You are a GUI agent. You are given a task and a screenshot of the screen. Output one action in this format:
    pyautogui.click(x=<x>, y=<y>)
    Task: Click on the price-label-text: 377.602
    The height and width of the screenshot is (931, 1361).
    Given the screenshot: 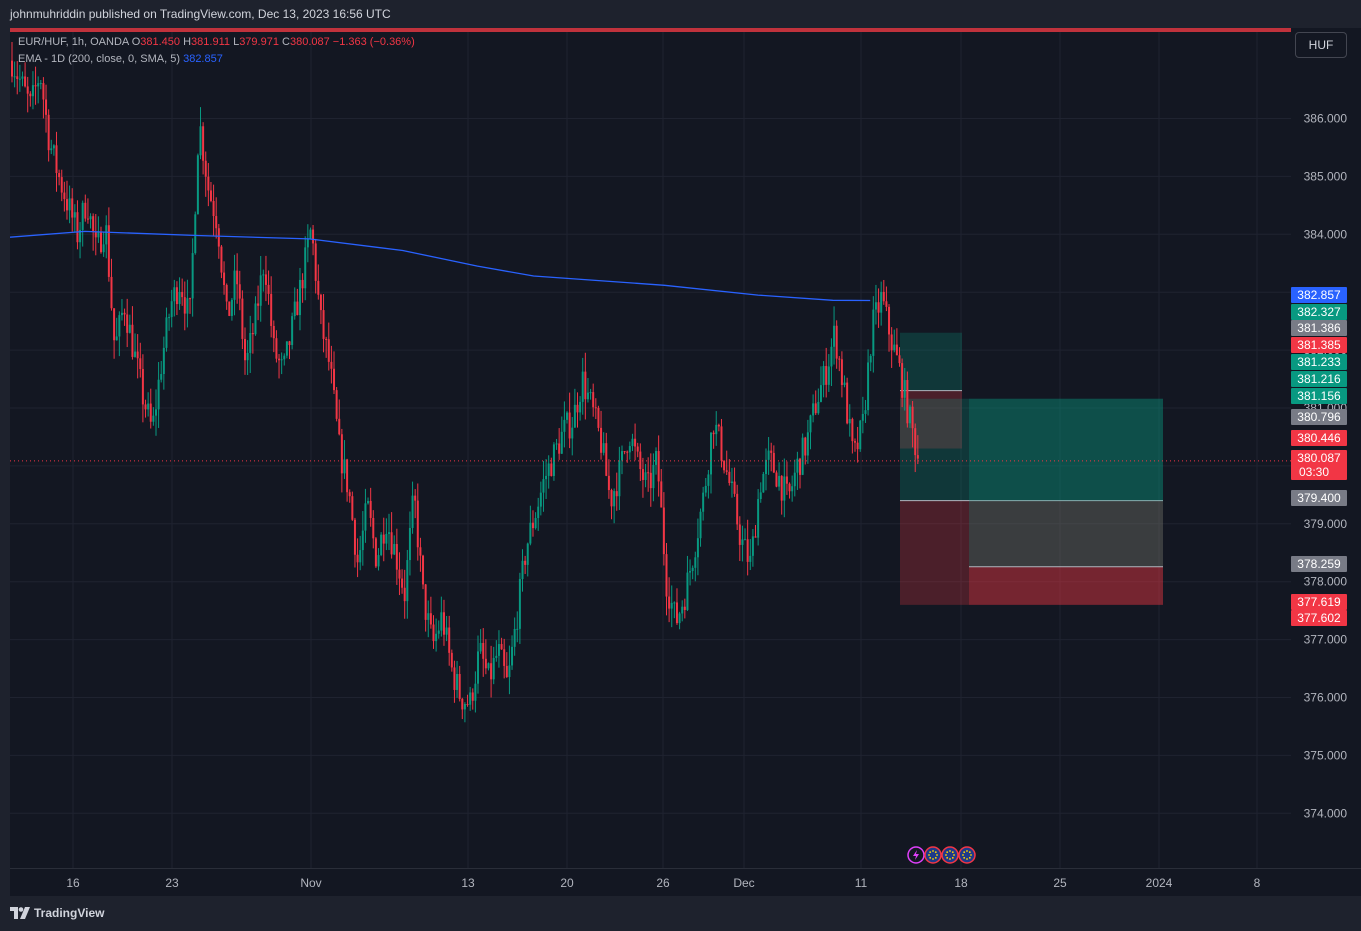 What is the action you would take?
    pyautogui.click(x=1319, y=618)
    